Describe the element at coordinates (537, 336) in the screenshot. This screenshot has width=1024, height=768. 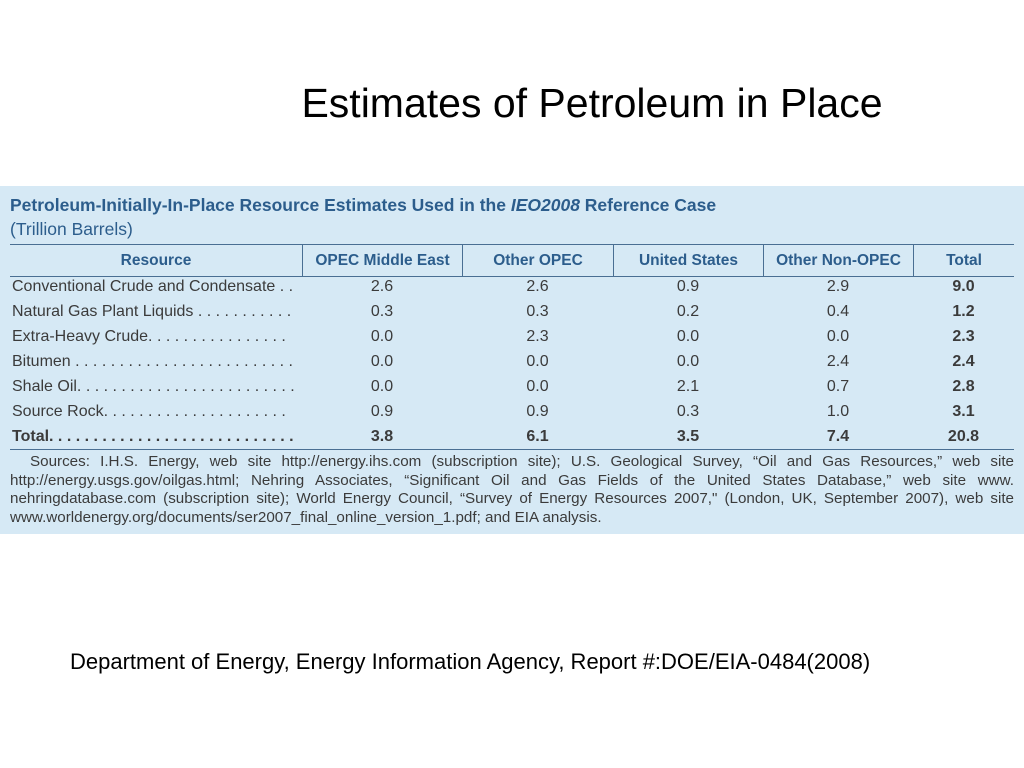
I see `cell-other-opec: 2.3` at that location.